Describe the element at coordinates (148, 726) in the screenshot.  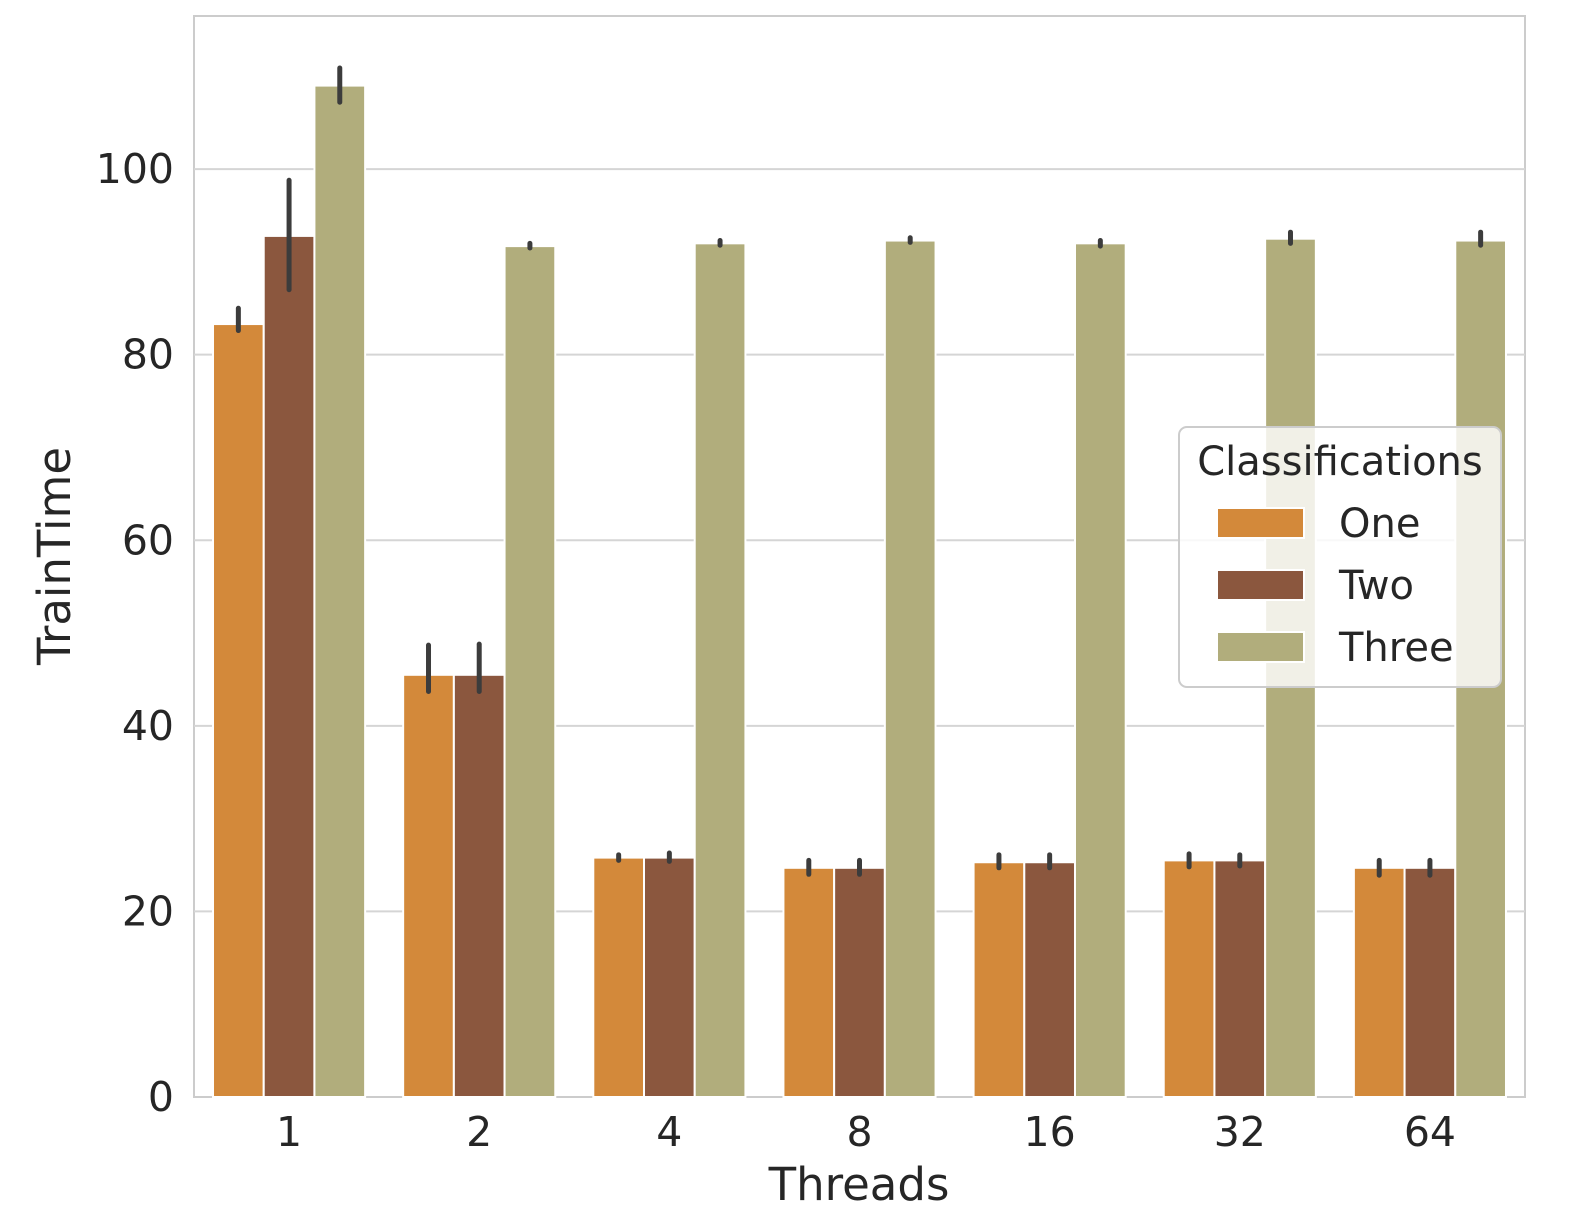
I see `y-tick-label: 40` at that location.